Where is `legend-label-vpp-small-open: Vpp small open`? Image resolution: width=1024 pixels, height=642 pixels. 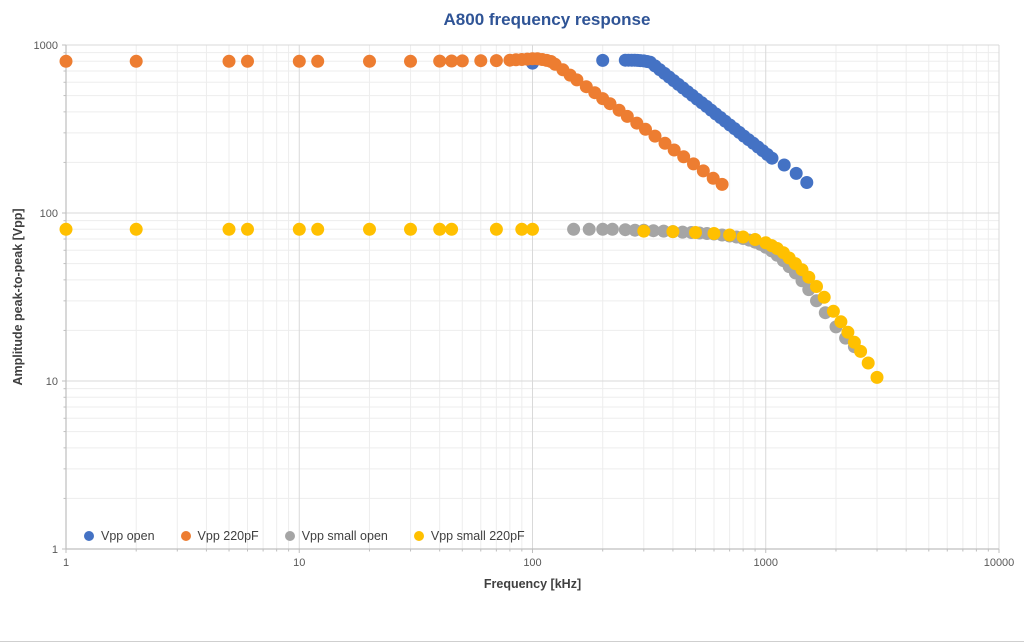
legend-label-vpp-small-open: Vpp small open is located at coordinates (344, 536).